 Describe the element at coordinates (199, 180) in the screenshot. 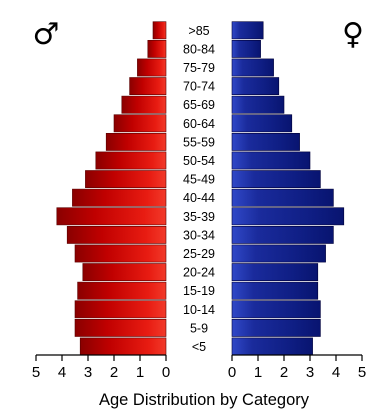

I see `age-label-8: 45-49` at that location.